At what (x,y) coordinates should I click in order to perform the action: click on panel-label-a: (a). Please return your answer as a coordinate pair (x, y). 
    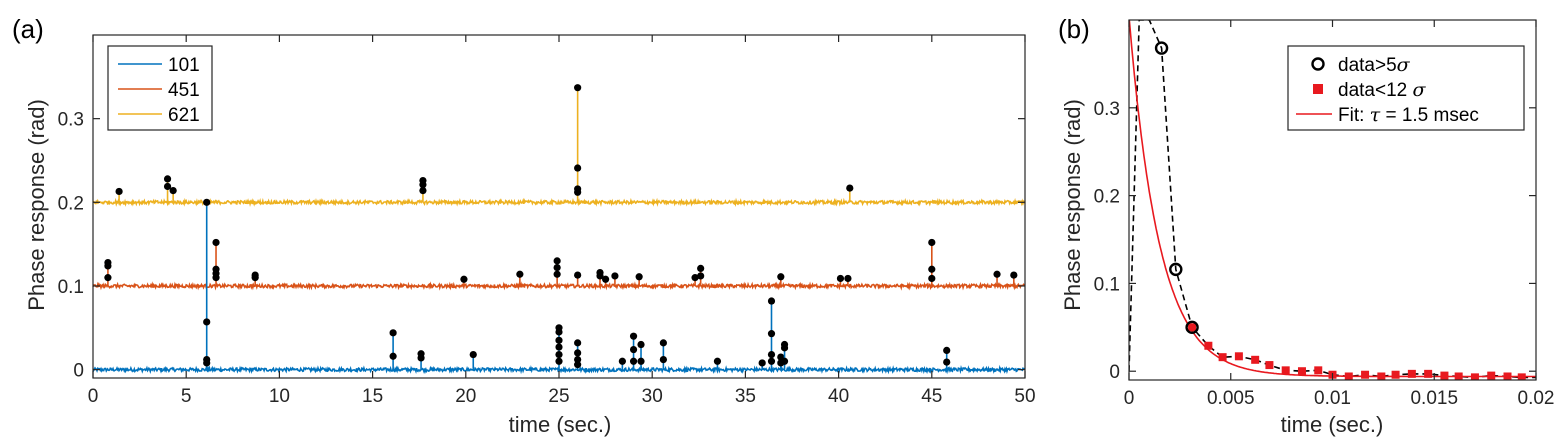
    Looking at the image, I should click on (28, 29).